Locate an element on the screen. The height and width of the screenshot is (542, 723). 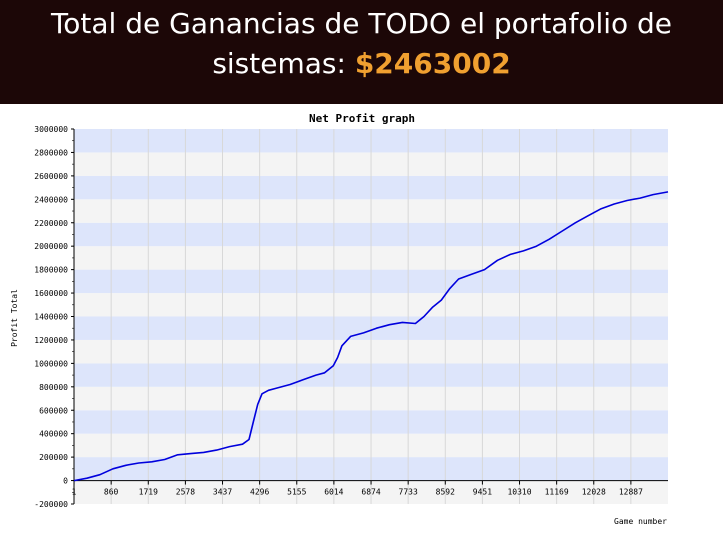
y-tick-label: 2600000 is located at coordinates (51, 176).